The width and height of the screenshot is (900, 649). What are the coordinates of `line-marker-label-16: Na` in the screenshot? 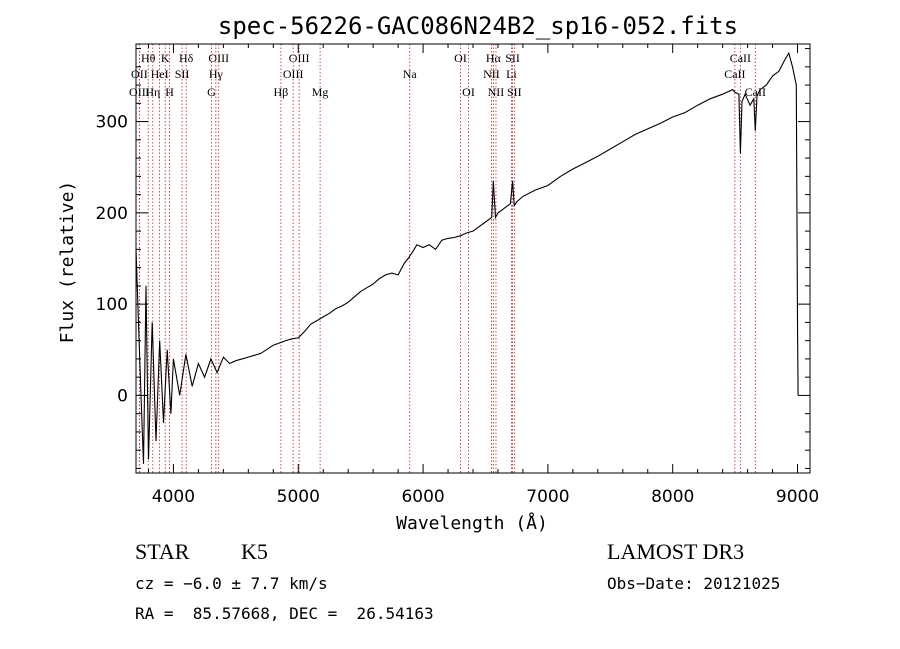 It's located at (410, 74).